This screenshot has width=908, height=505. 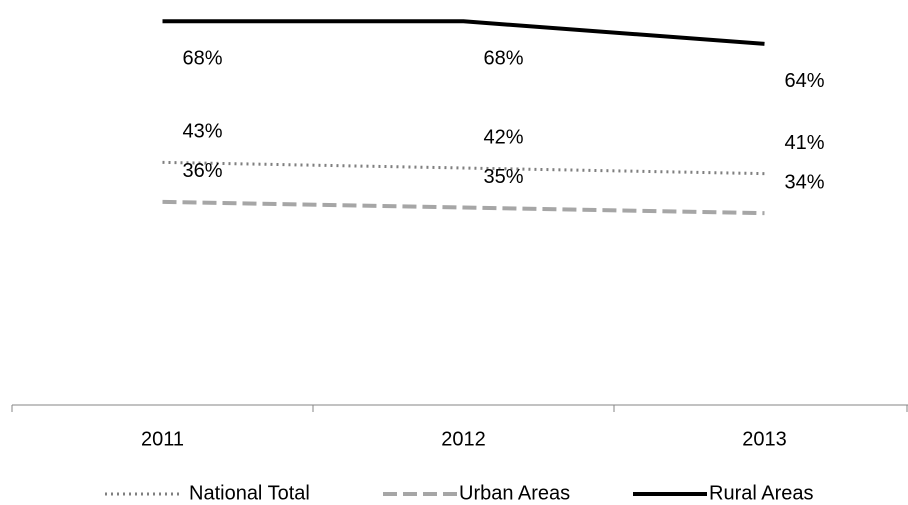 I want to click on legend-label: National Total, so click(x=249, y=493).